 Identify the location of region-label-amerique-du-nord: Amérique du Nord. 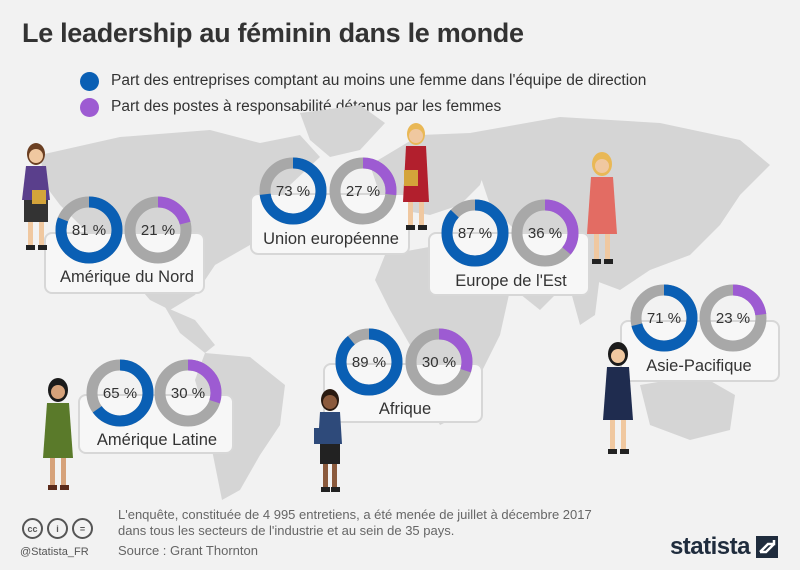
(127, 277).